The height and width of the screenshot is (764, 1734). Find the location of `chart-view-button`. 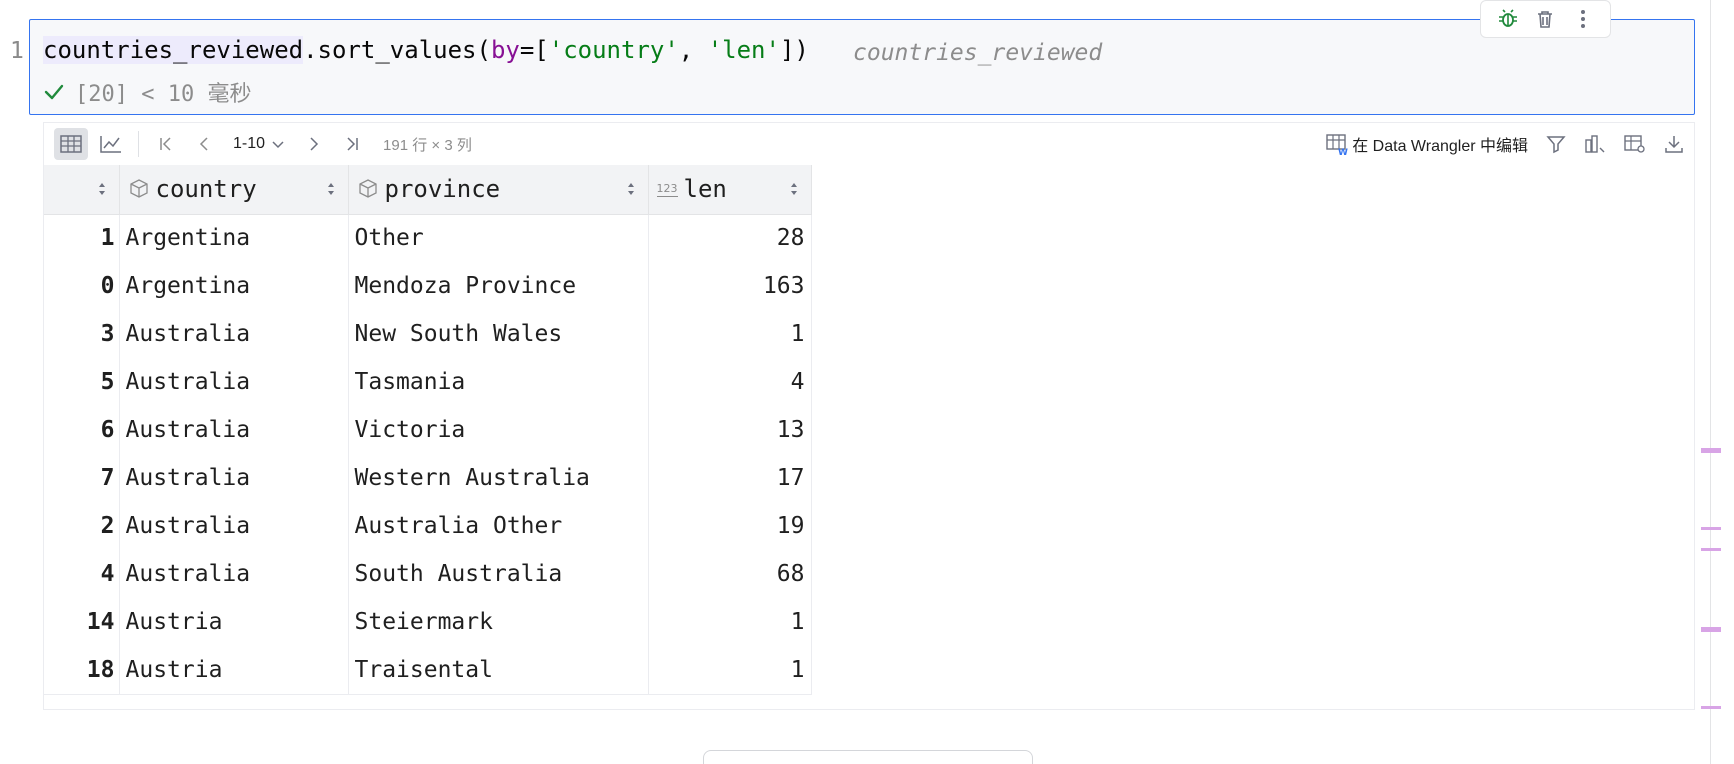

chart-view-button is located at coordinates (111, 144).